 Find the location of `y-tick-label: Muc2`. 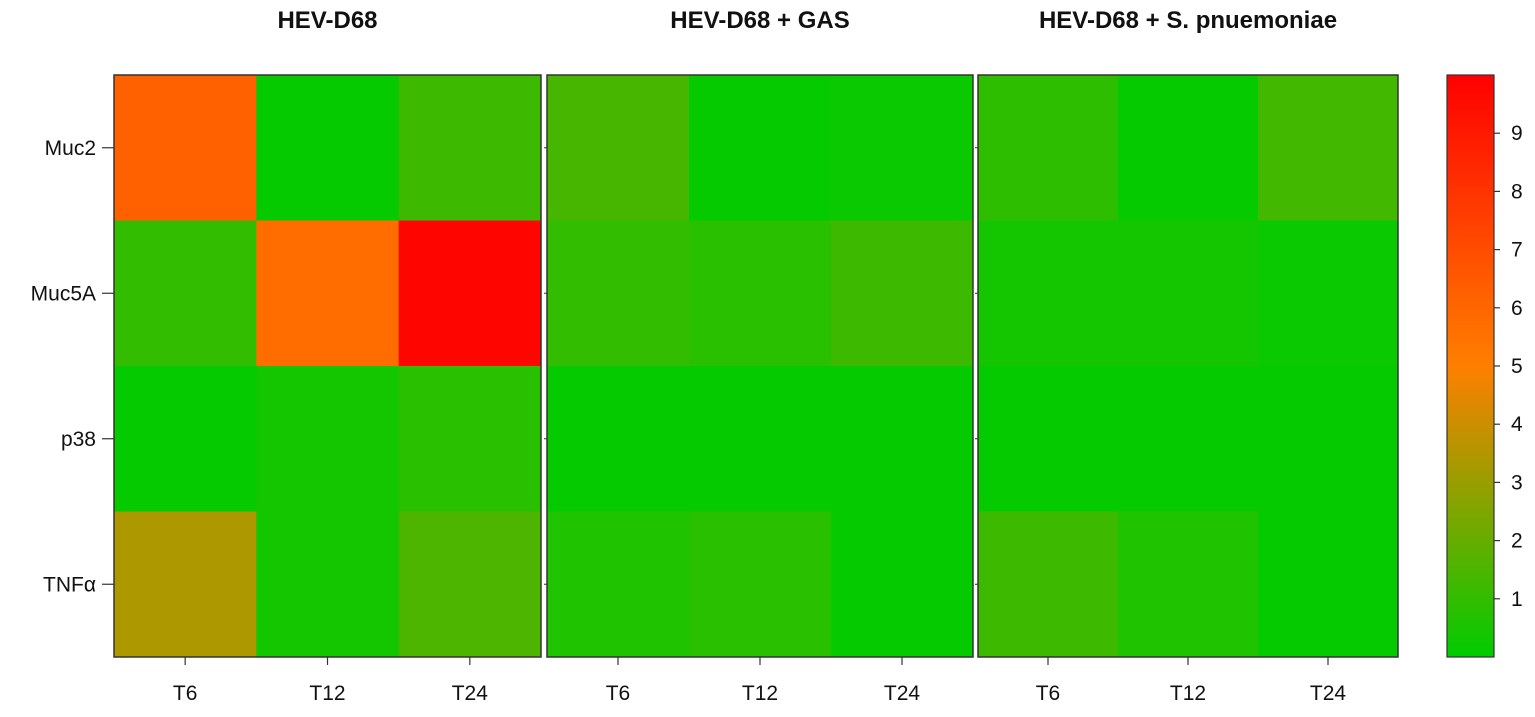

y-tick-label: Muc2 is located at coordinates (70, 148).